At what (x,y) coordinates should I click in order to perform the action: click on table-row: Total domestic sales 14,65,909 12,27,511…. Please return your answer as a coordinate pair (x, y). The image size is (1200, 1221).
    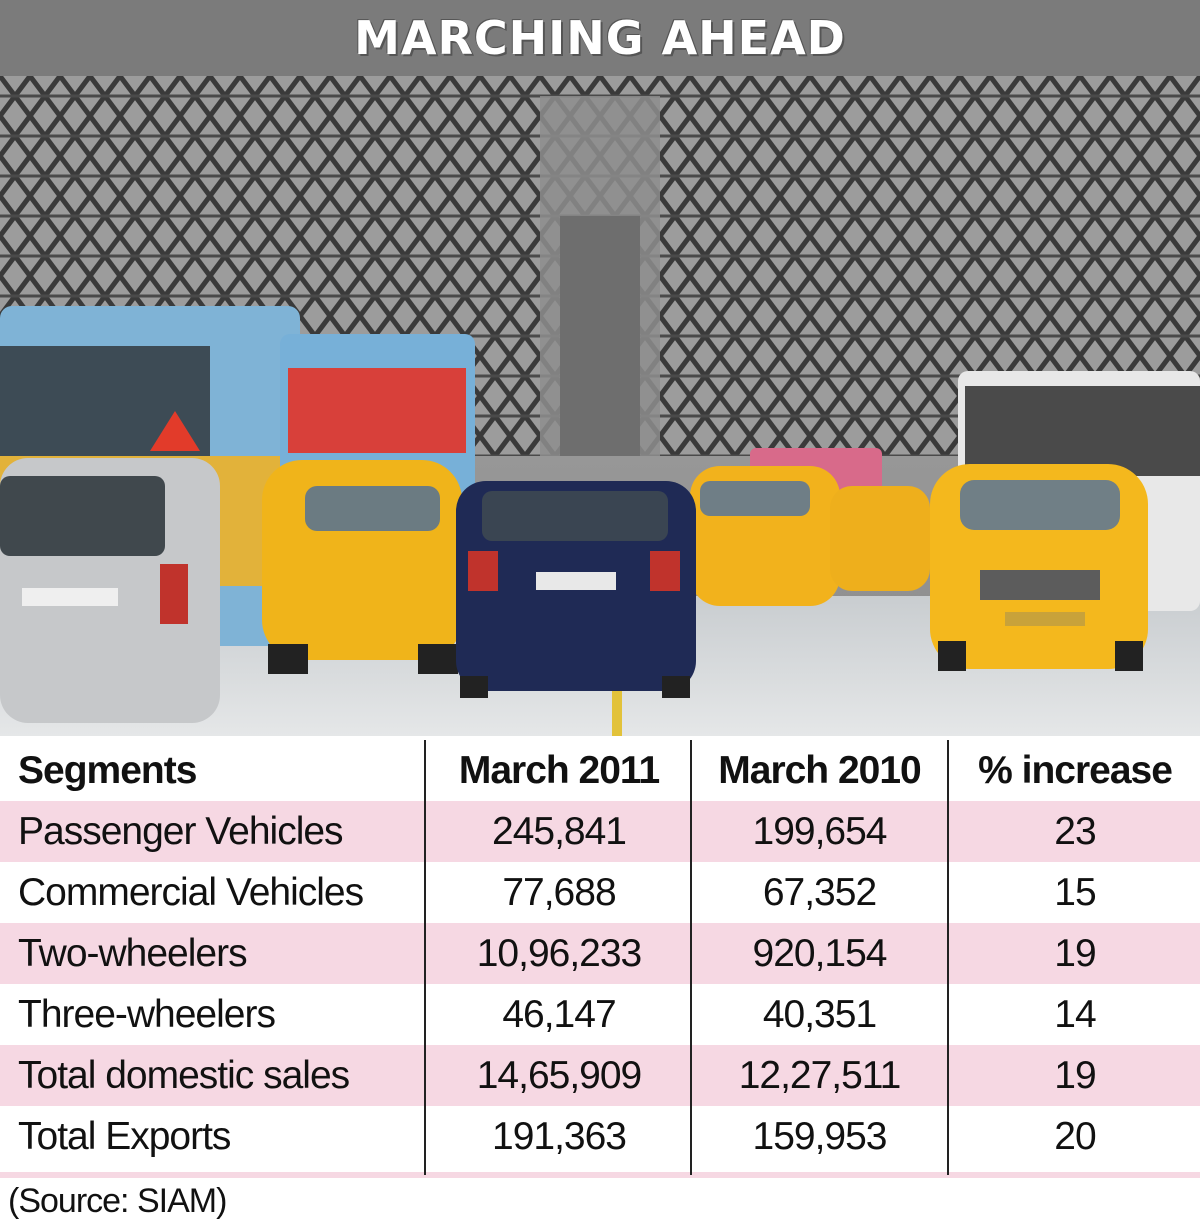
    Looking at the image, I should click on (600, 1075).